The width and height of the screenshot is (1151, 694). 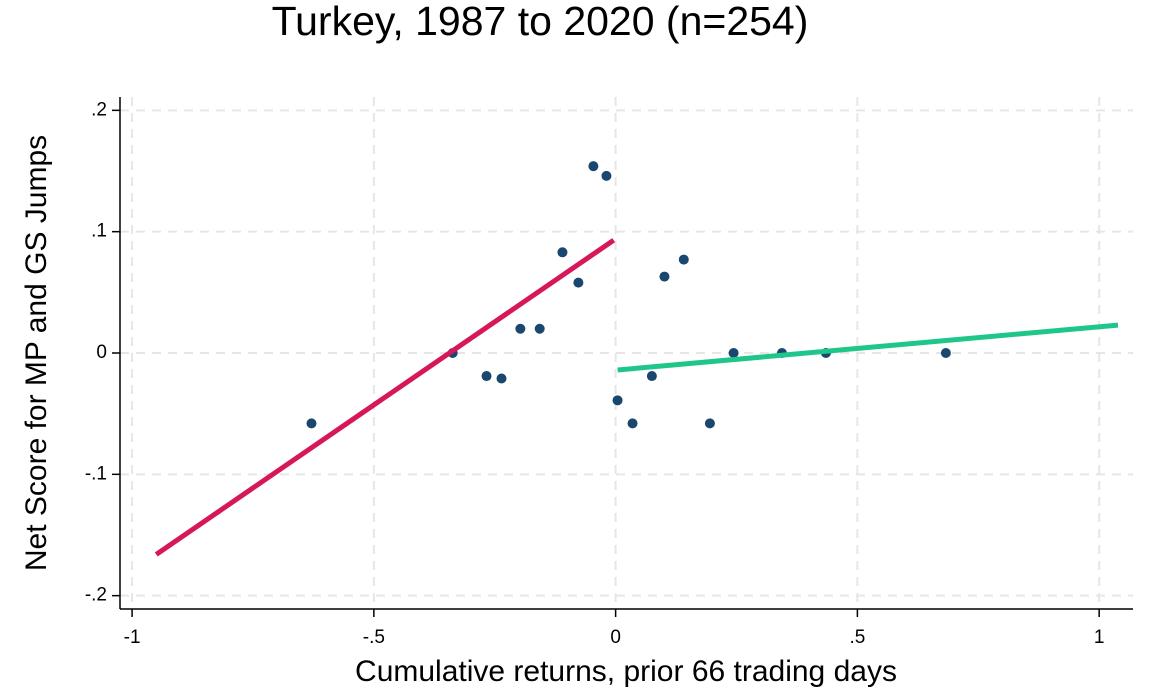 I want to click on y-tick-label: .2, so click(x=99, y=109).